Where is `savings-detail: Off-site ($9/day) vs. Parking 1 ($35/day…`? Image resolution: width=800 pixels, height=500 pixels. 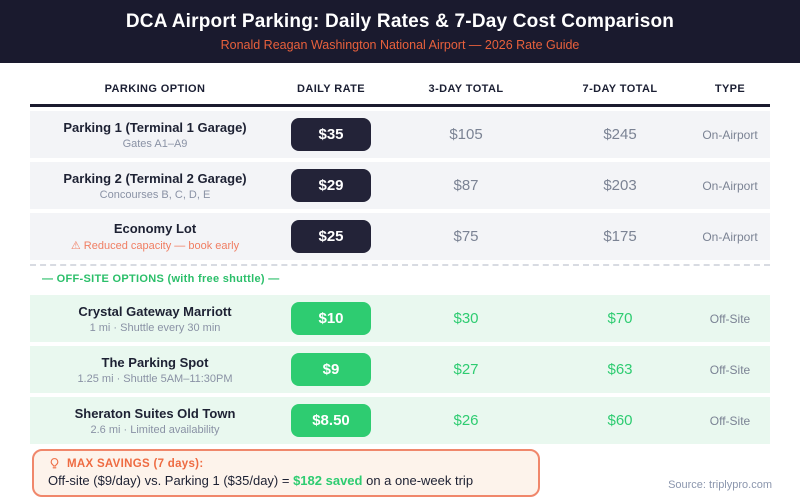
savings-detail: Off-site ($9/day) vs. Parking 1 ($35/day… is located at coordinates (286, 480).